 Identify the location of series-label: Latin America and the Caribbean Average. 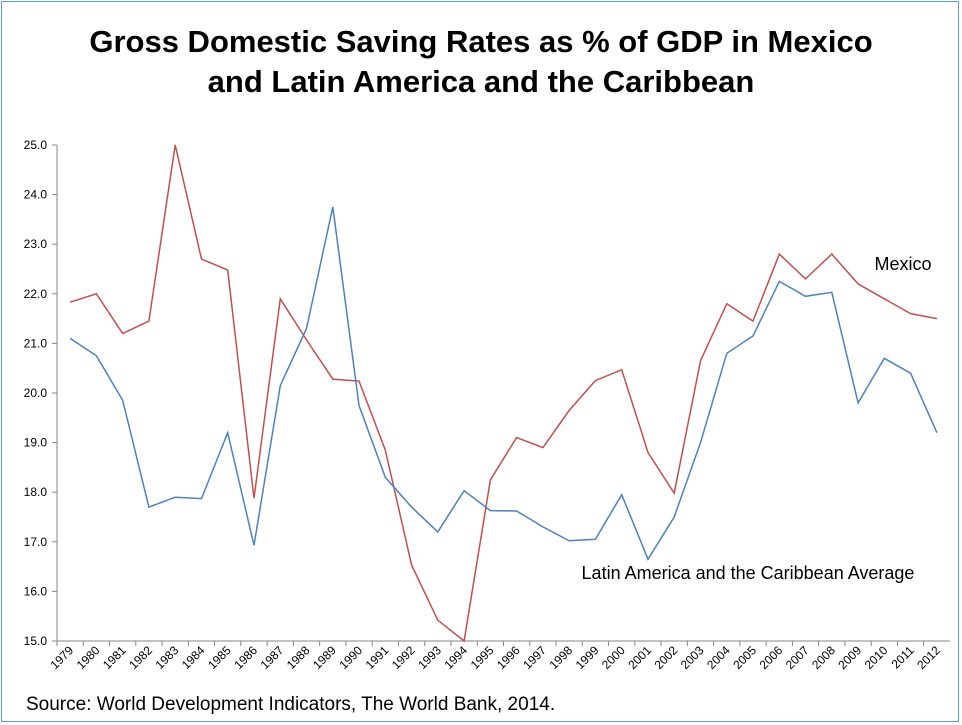
(748, 573).